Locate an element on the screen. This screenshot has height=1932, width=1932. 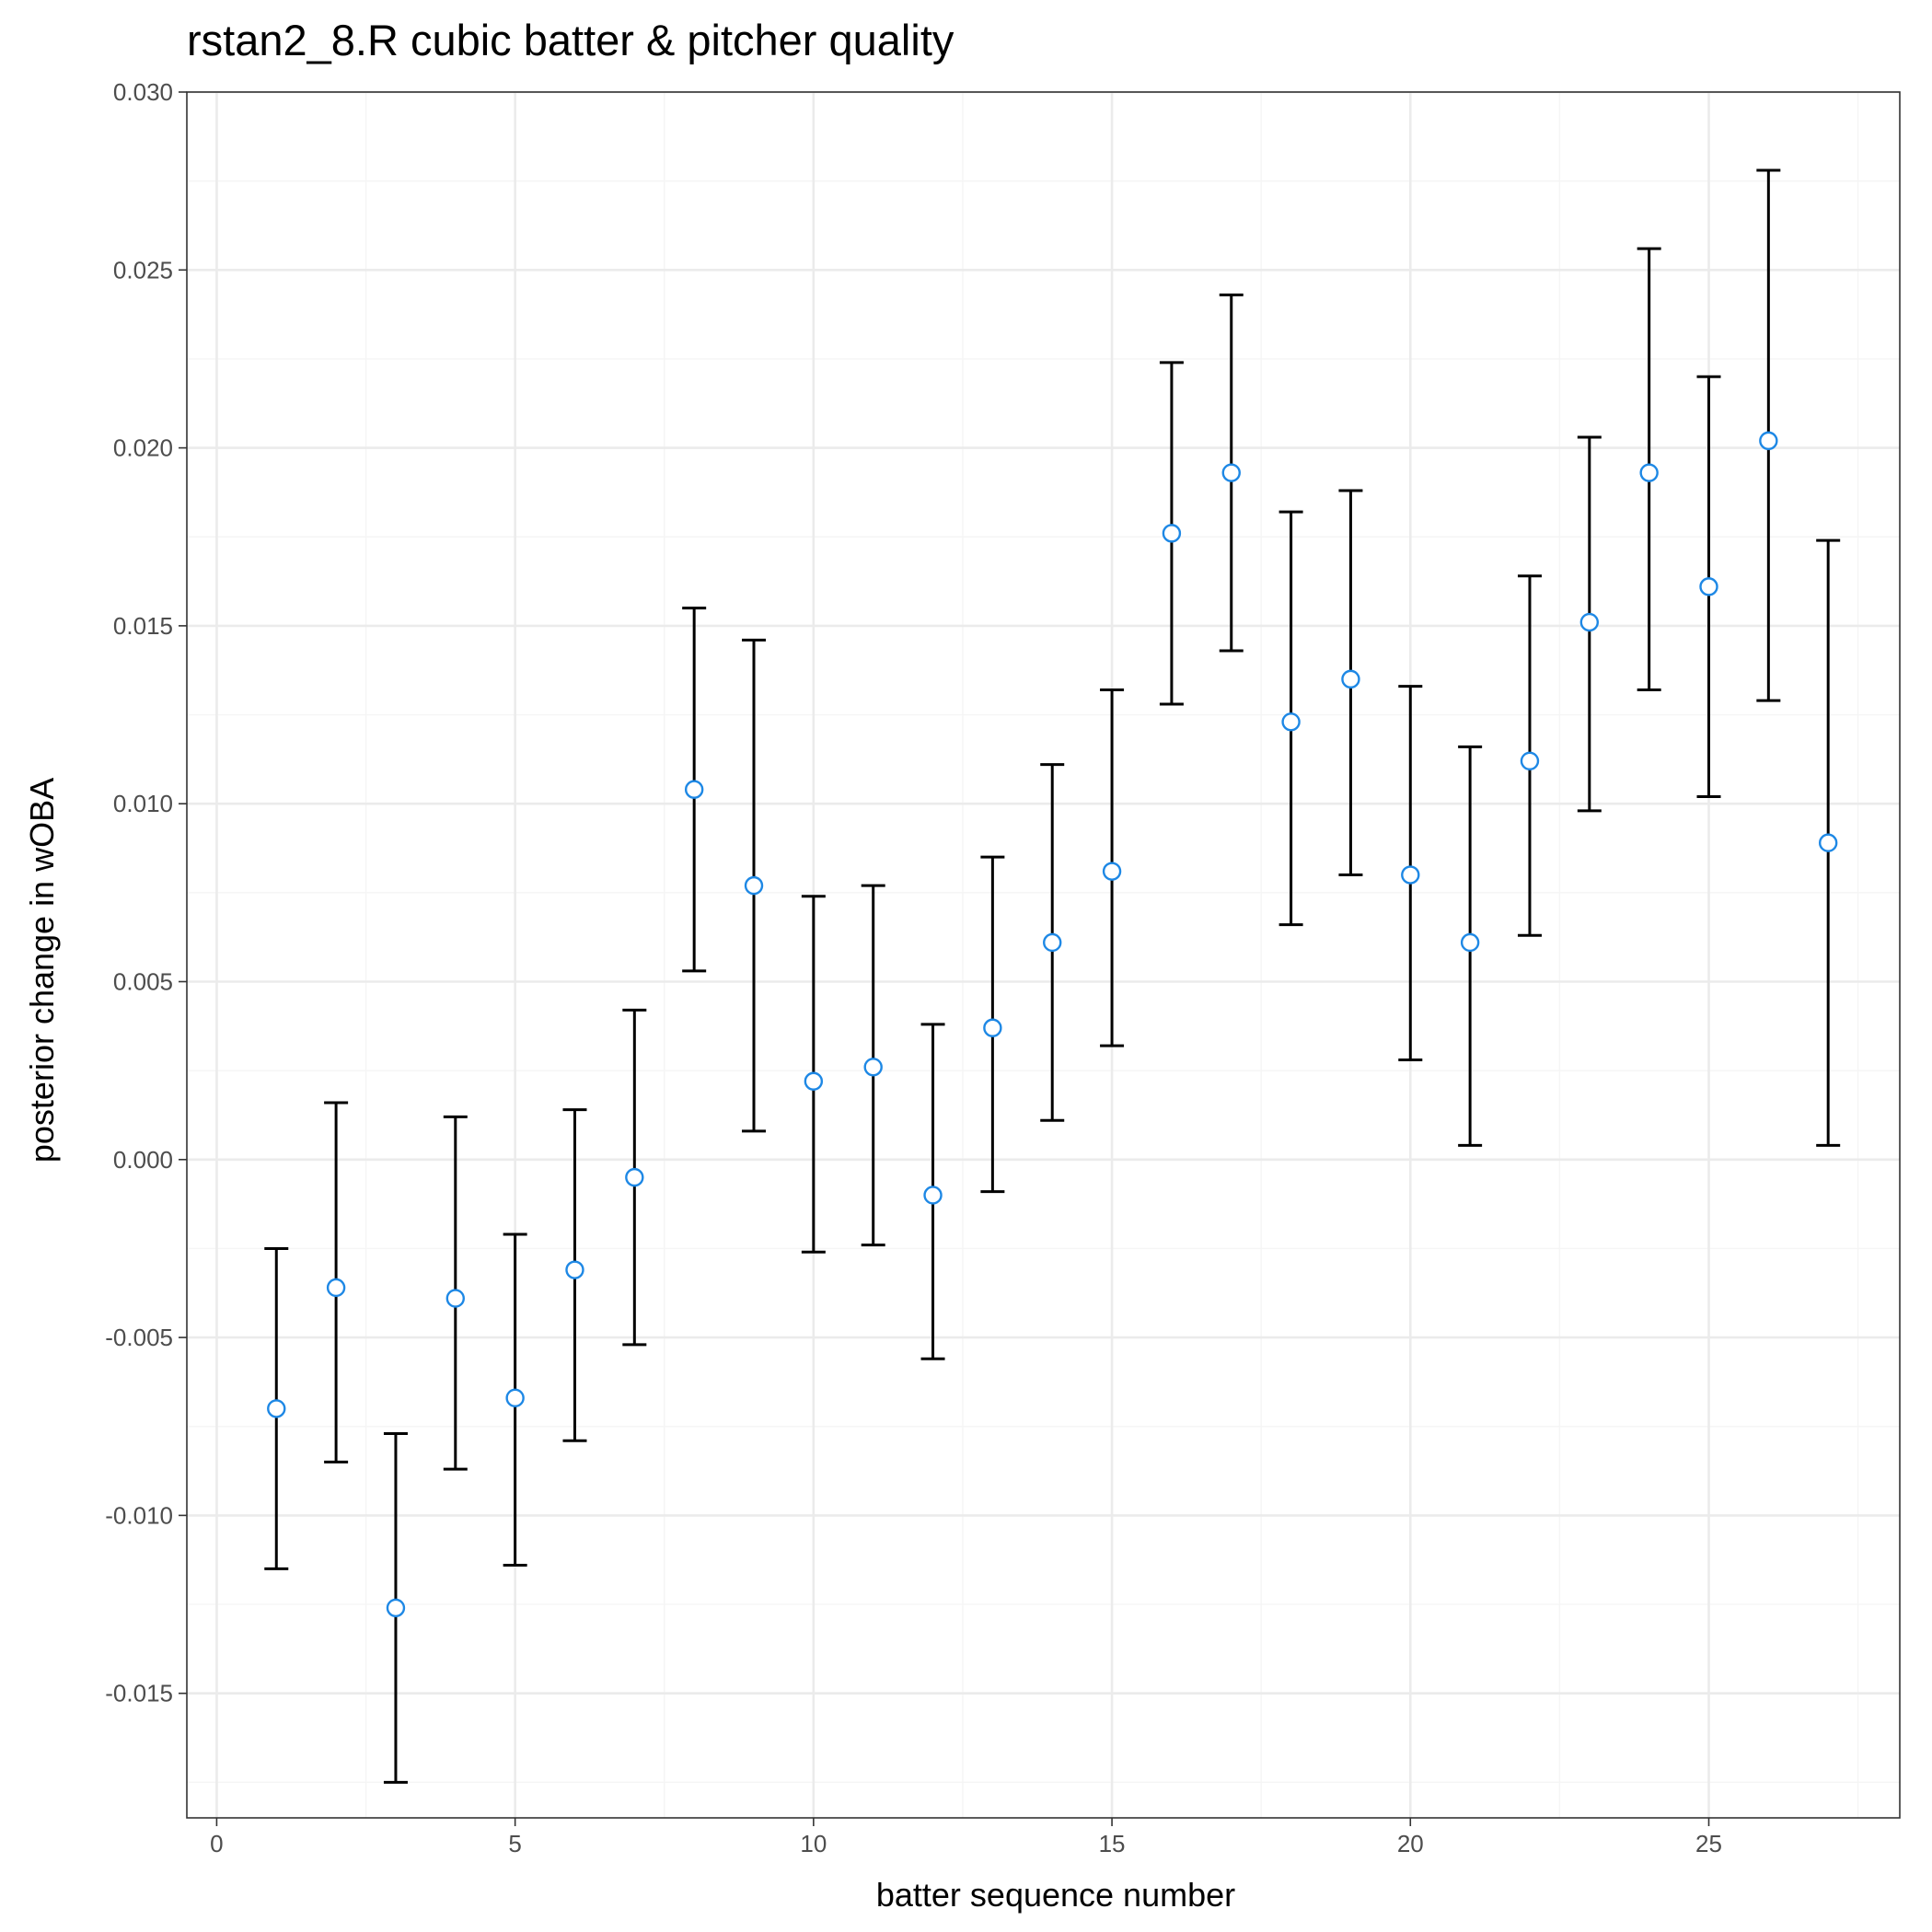
x-tick-label: 15 is located at coordinates (1113, 1844).